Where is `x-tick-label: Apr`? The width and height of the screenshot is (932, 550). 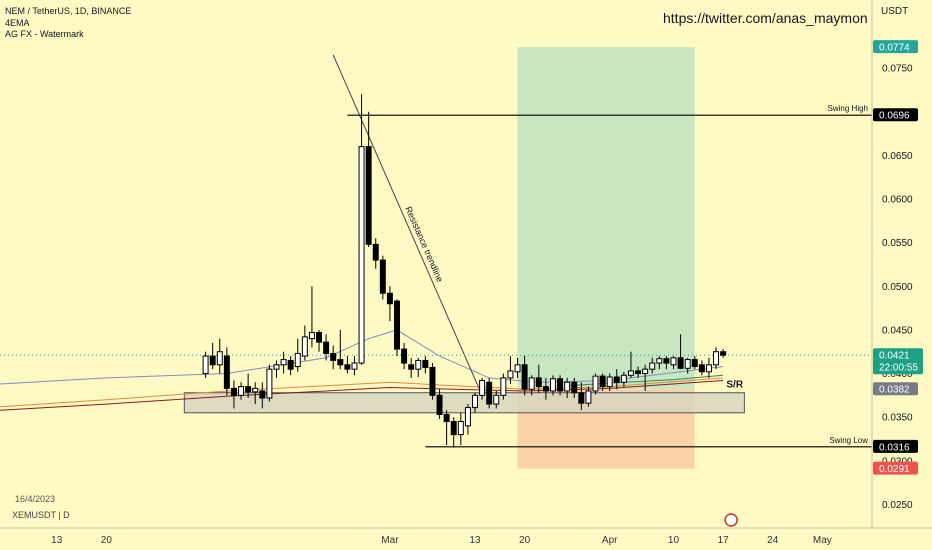 x-tick-label: Apr is located at coordinates (610, 540).